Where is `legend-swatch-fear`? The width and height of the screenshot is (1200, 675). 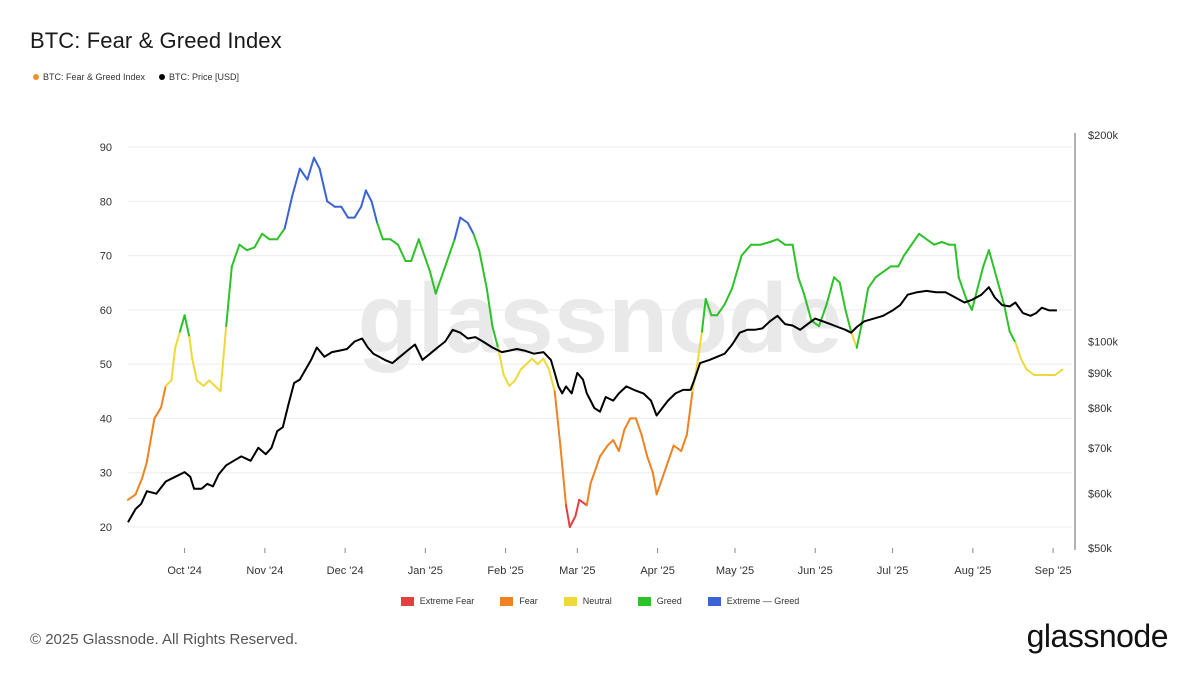
legend-swatch-fear is located at coordinates (507, 601).